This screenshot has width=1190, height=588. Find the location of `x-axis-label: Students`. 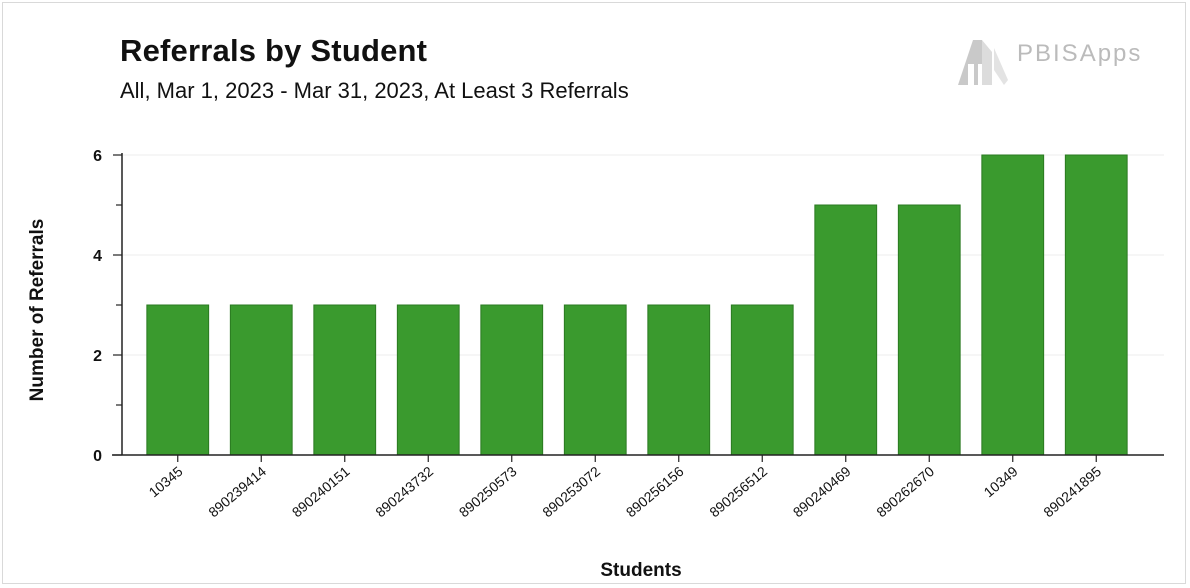

x-axis-label: Students is located at coordinates (640, 570).